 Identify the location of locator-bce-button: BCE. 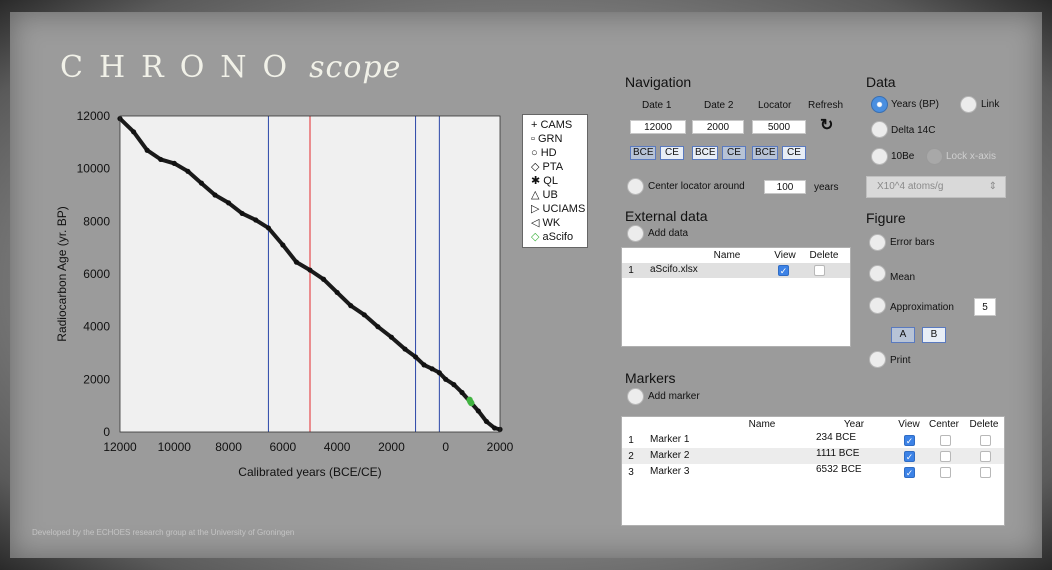
(765, 153).